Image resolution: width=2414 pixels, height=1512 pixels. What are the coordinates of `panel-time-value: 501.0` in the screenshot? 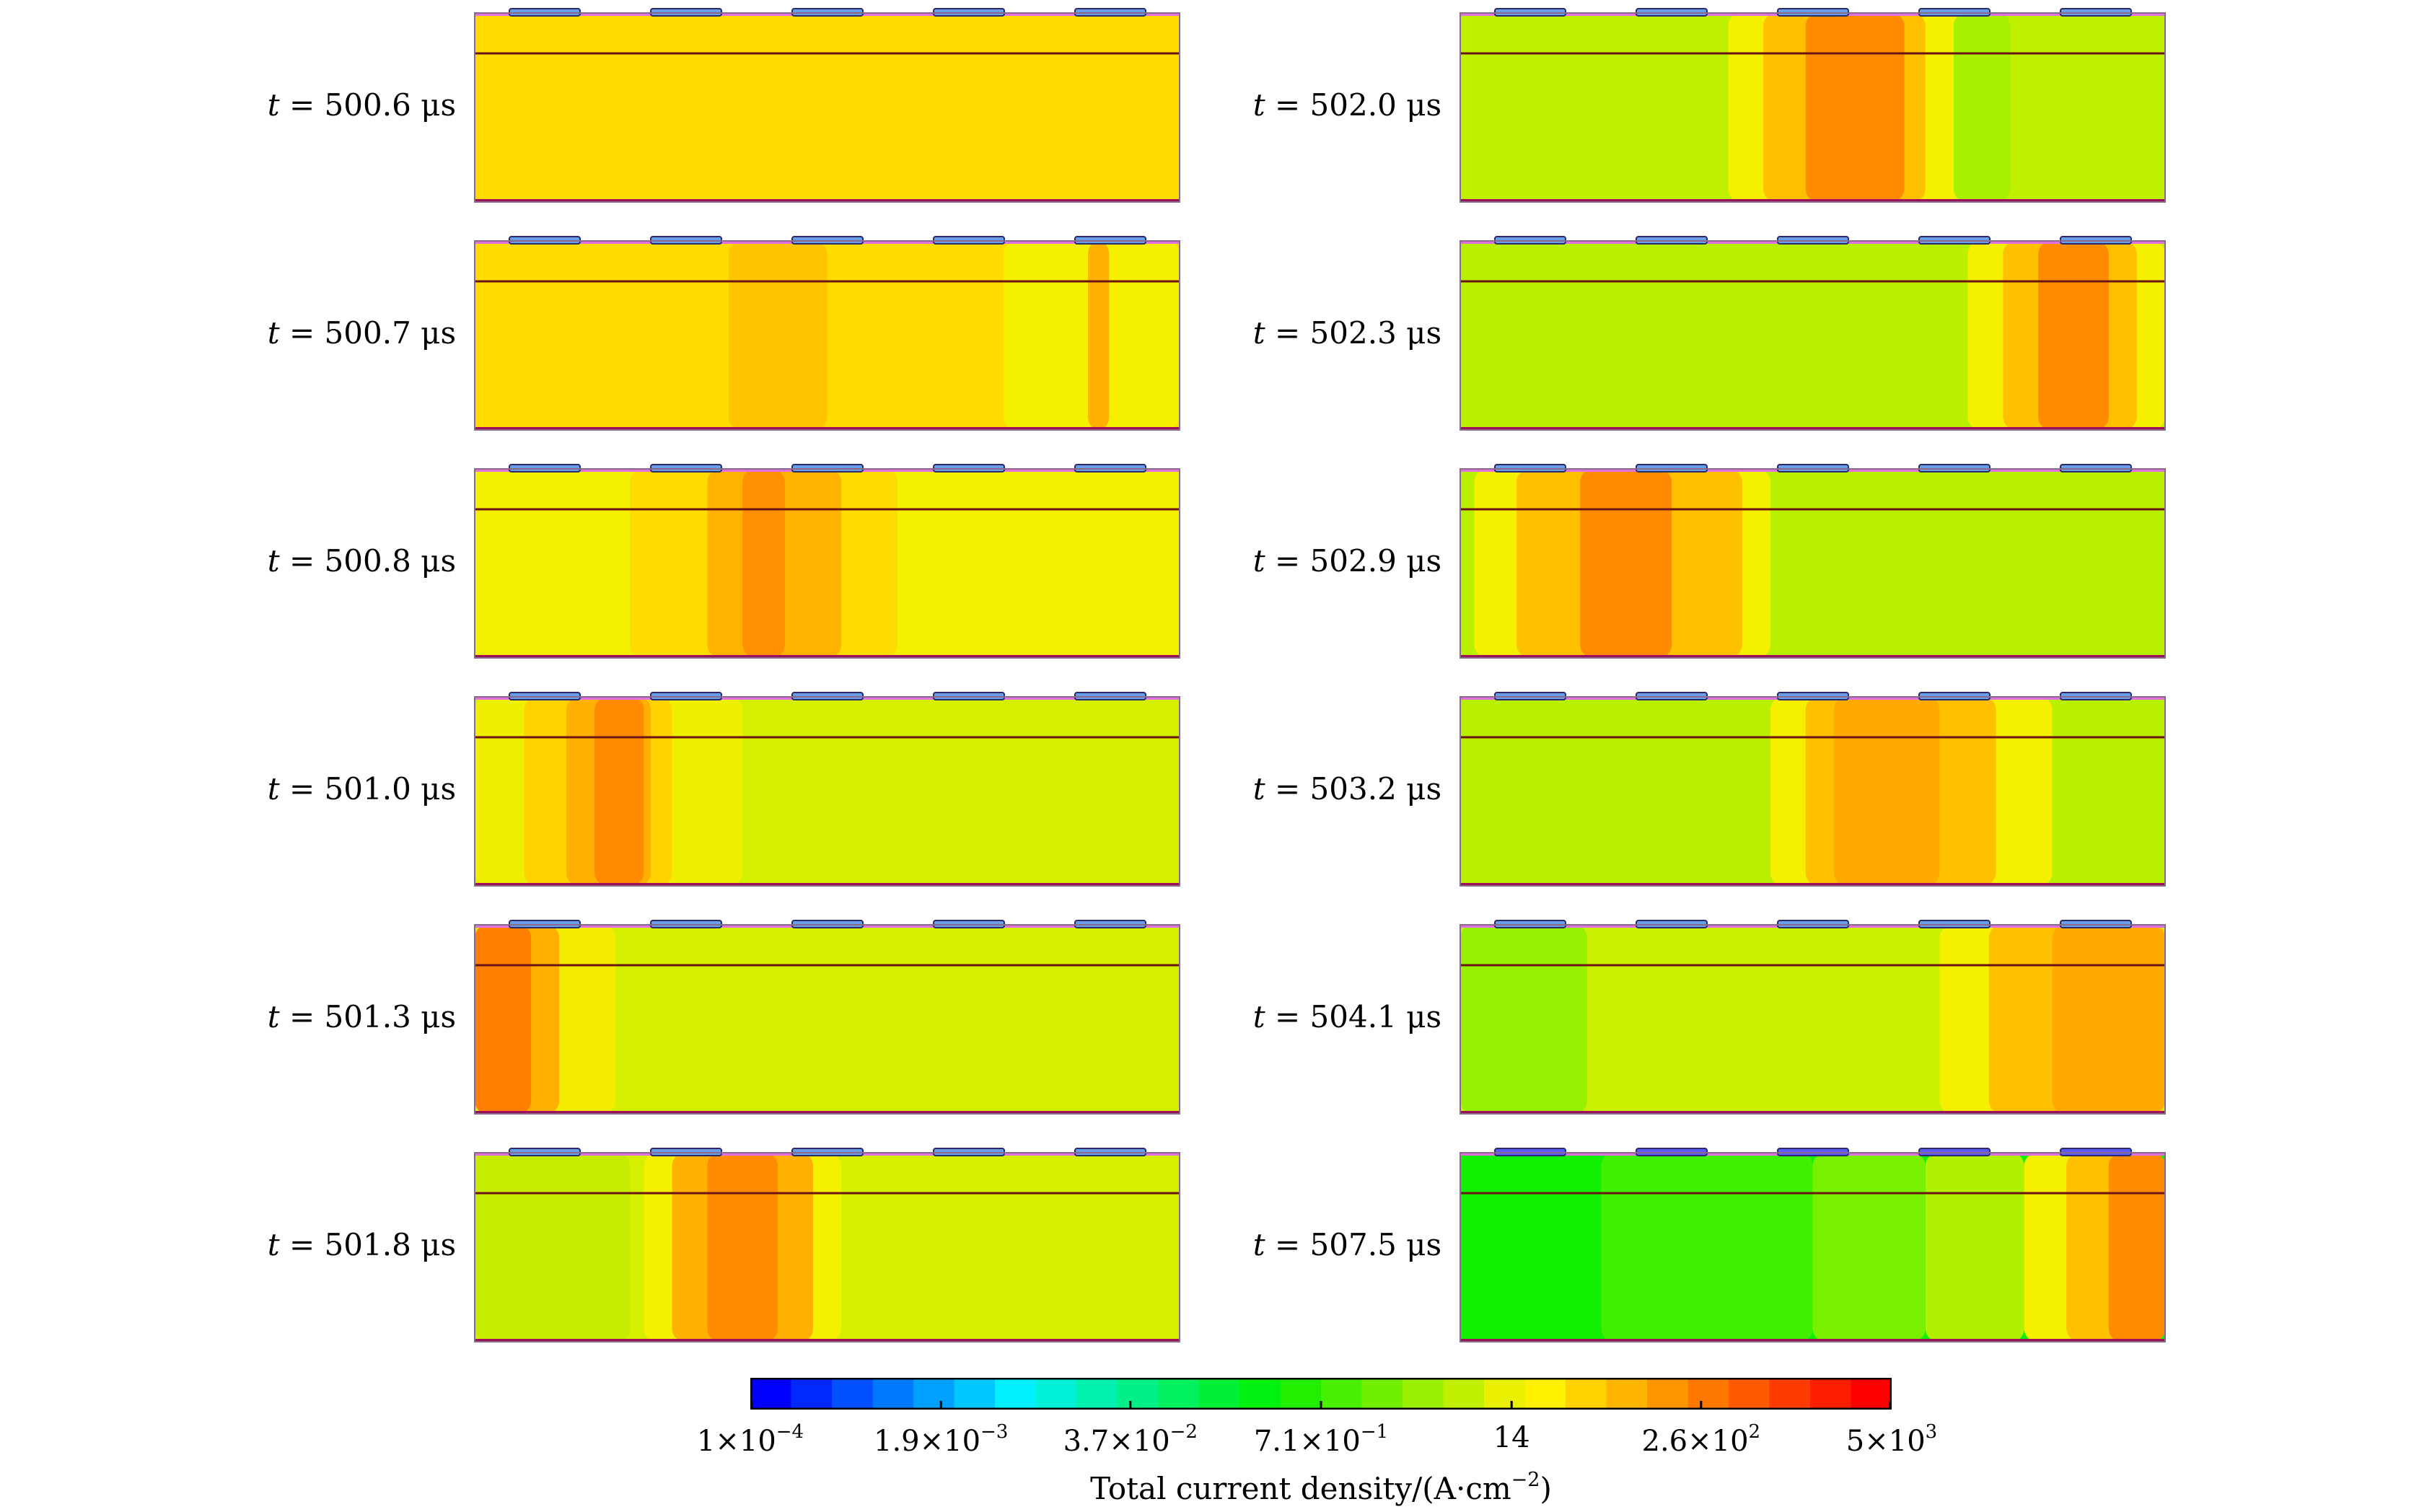 It's located at (367, 789).